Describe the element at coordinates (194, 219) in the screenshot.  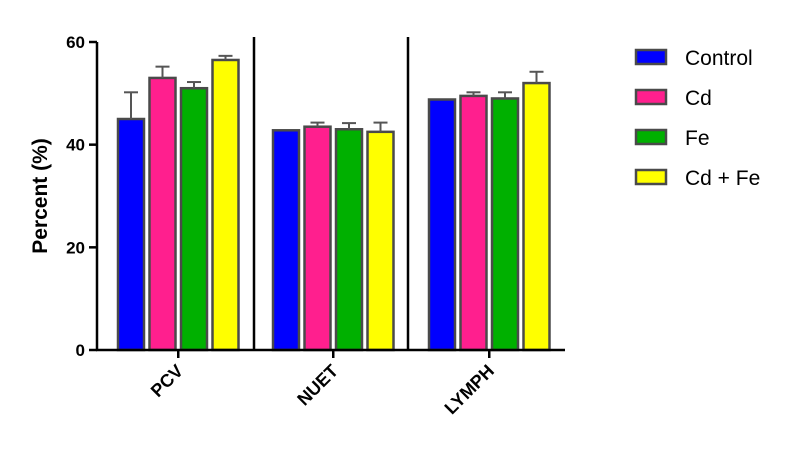
I see `bar-pcv-fe` at that location.